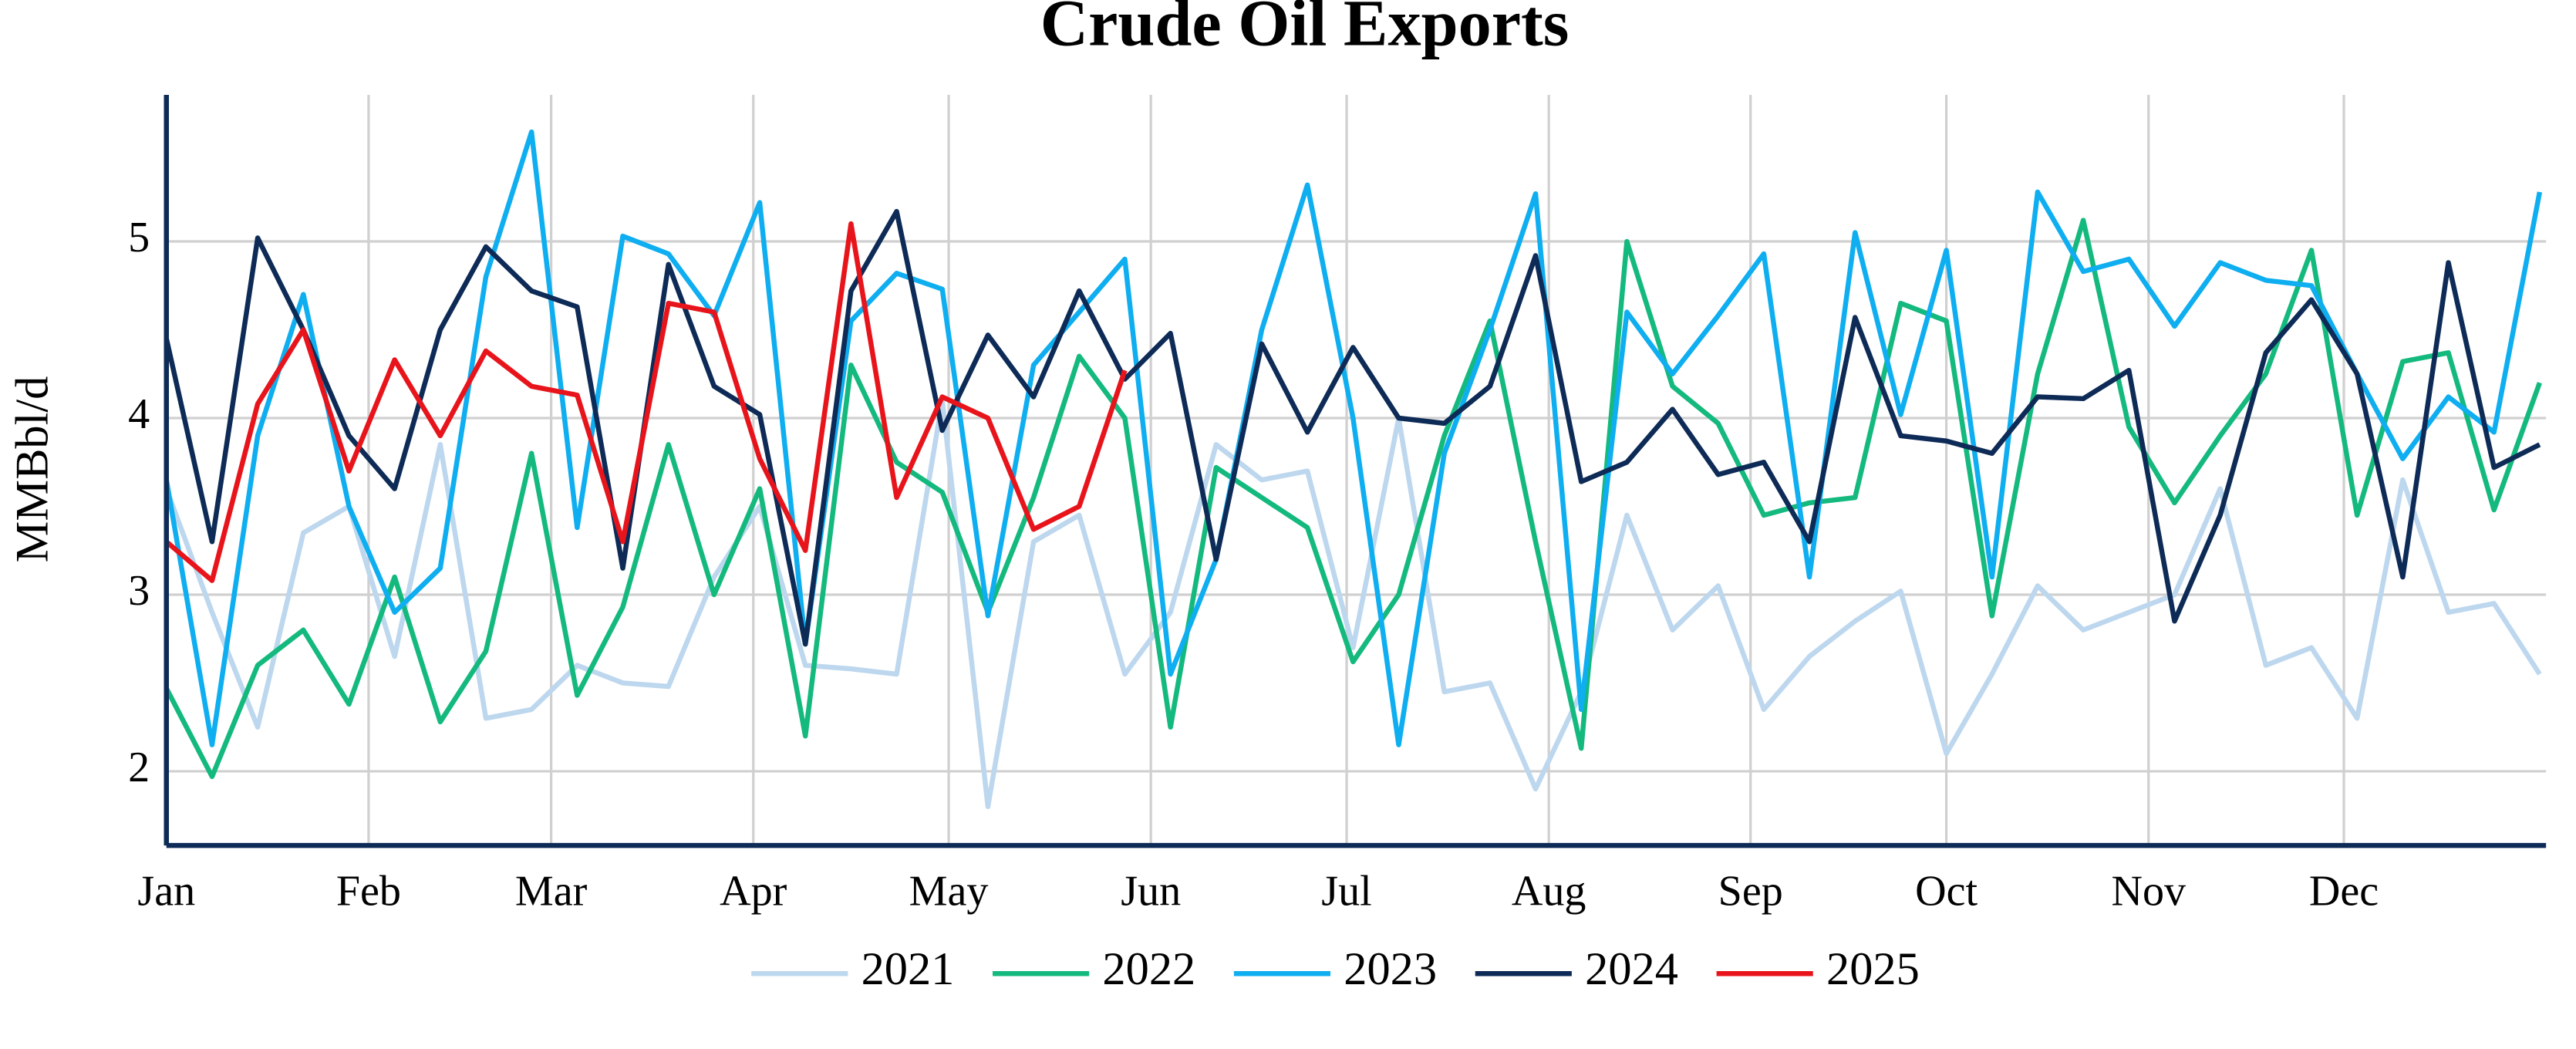  Describe the element at coordinates (139, 238) in the screenshot. I see `y-tick-label: 5` at that location.